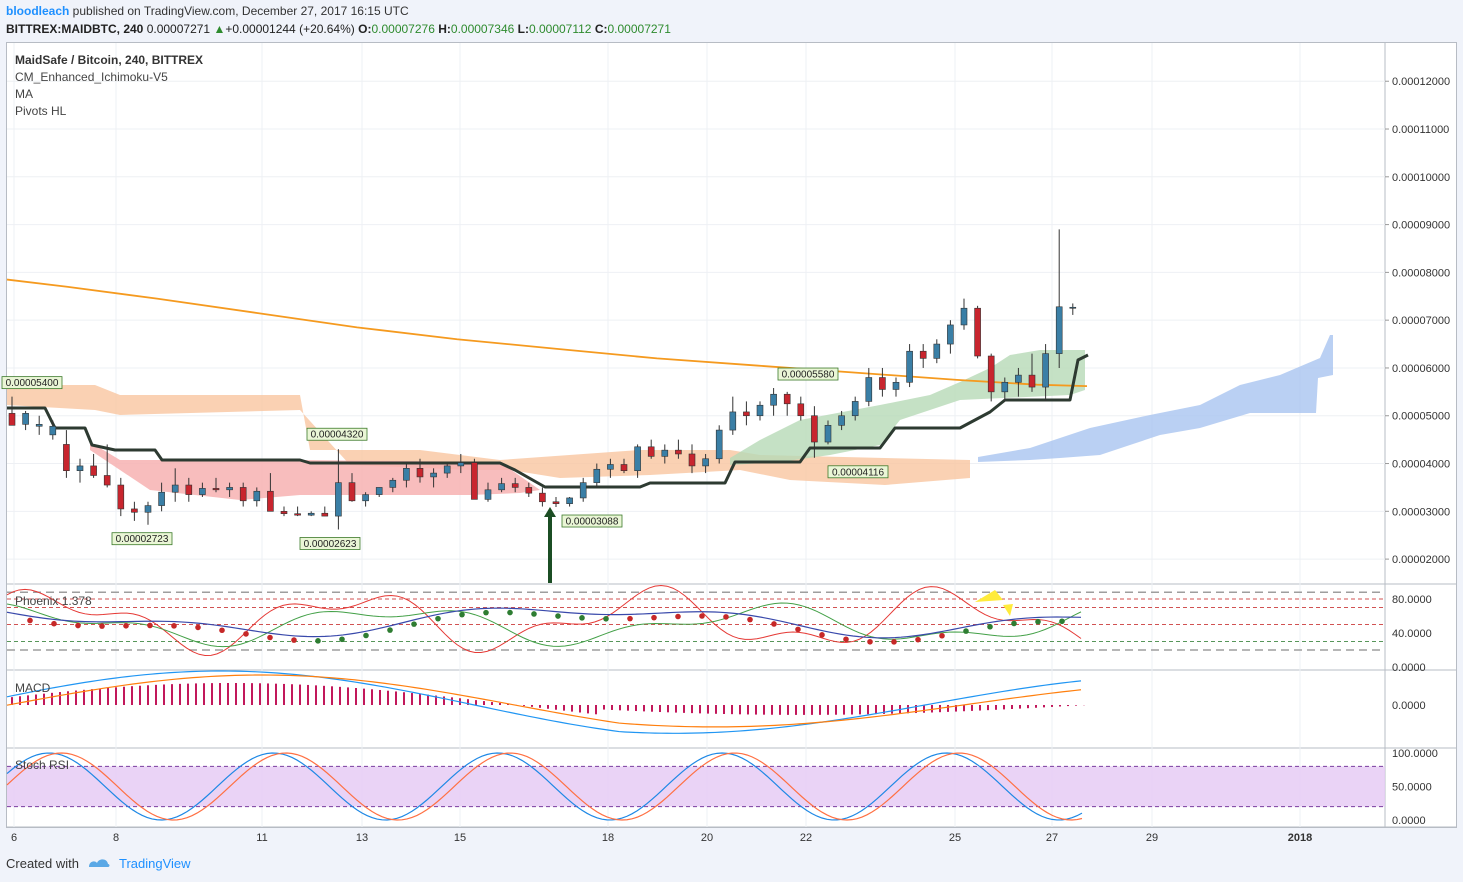 Image resolution: width=1463 pixels, height=882 pixels. What do you see at coordinates (91, 77) in the screenshot?
I see `legend-indicator-ichimoku: CM_Enhanced_Ichimoku-V5` at bounding box center [91, 77].